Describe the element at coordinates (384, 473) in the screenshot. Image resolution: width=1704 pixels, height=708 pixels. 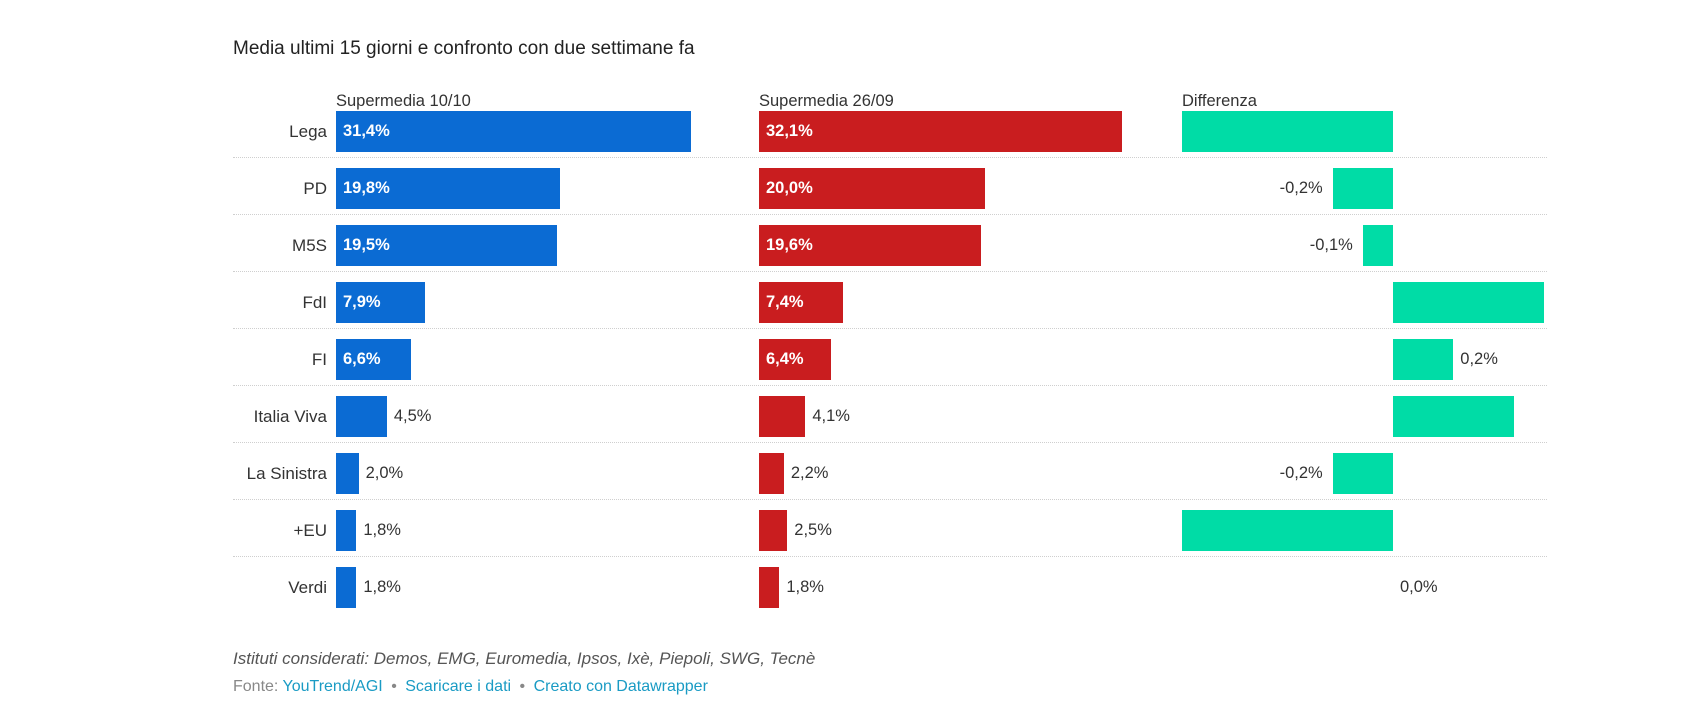
I see `value-label: 2,0%` at that location.